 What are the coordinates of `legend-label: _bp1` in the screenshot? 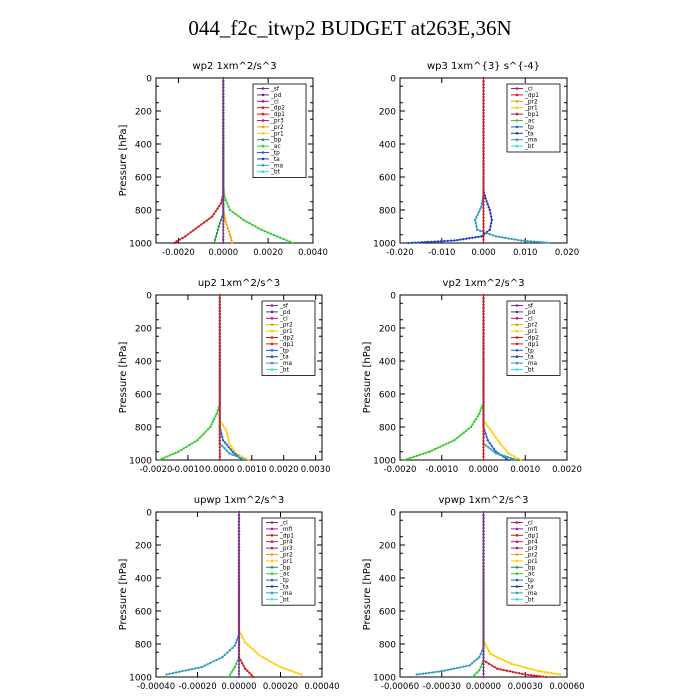 It's located at (531, 115).